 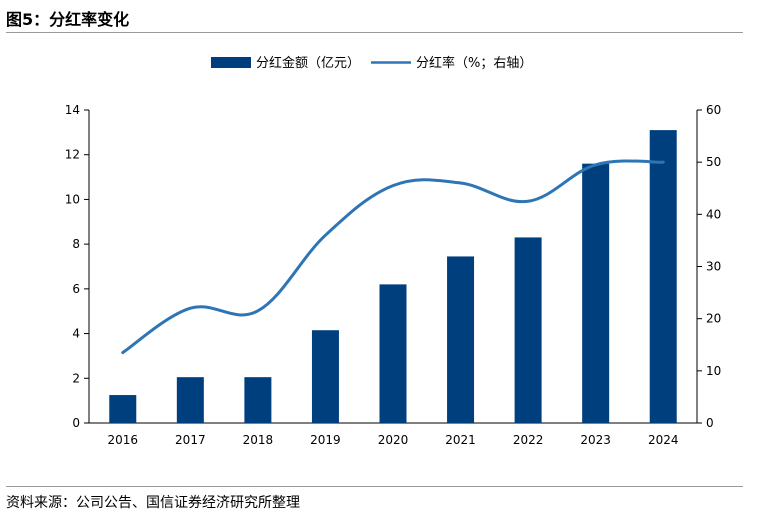 What do you see at coordinates (72, 199) in the screenshot?
I see `y-left-tick-label: 10` at bounding box center [72, 199].